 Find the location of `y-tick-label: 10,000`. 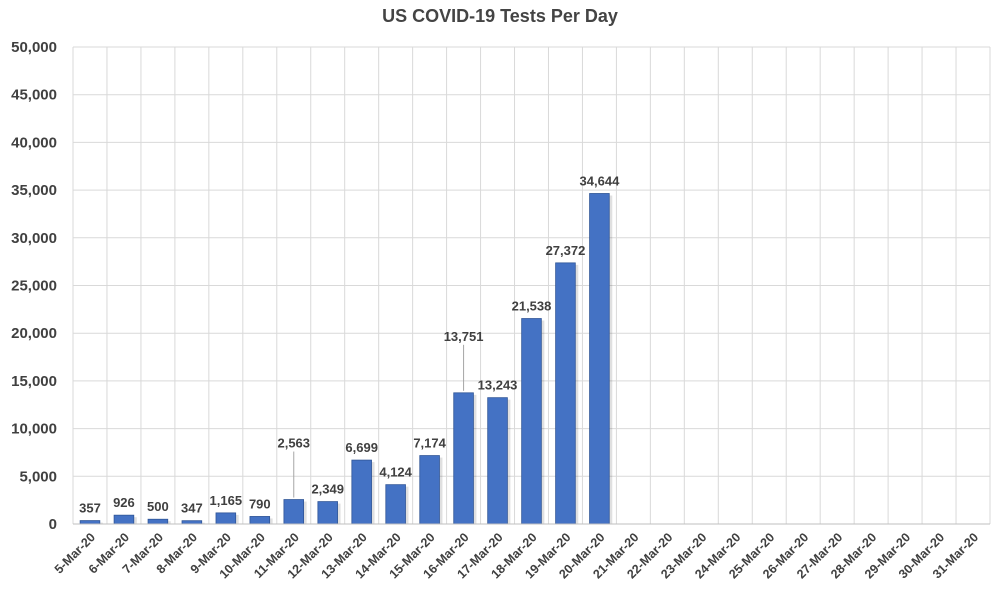

y-tick-label: 10,000 is located at coordinates (34, 429).